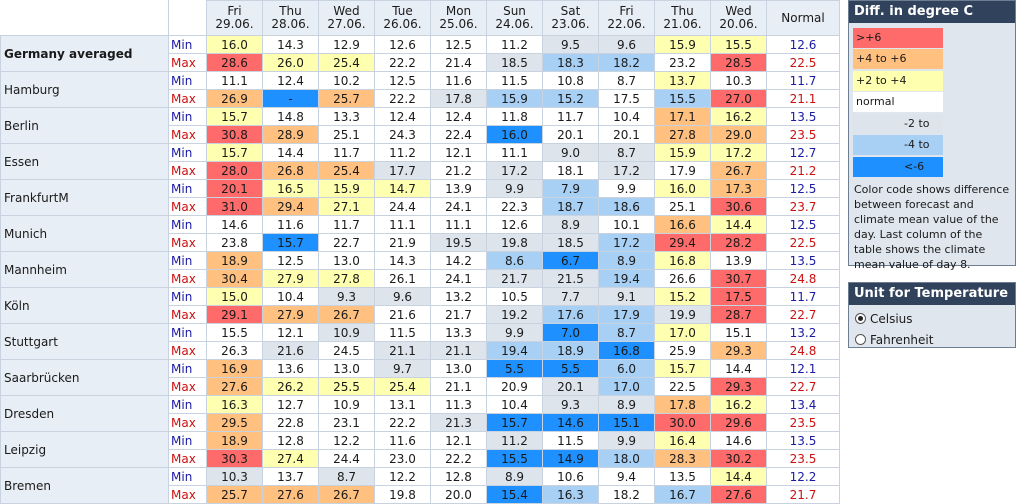  What do you see at coordinates (626, 332) in the screenshot?
I see `temp-cell: 8.7` at bounding box center [626, 332].